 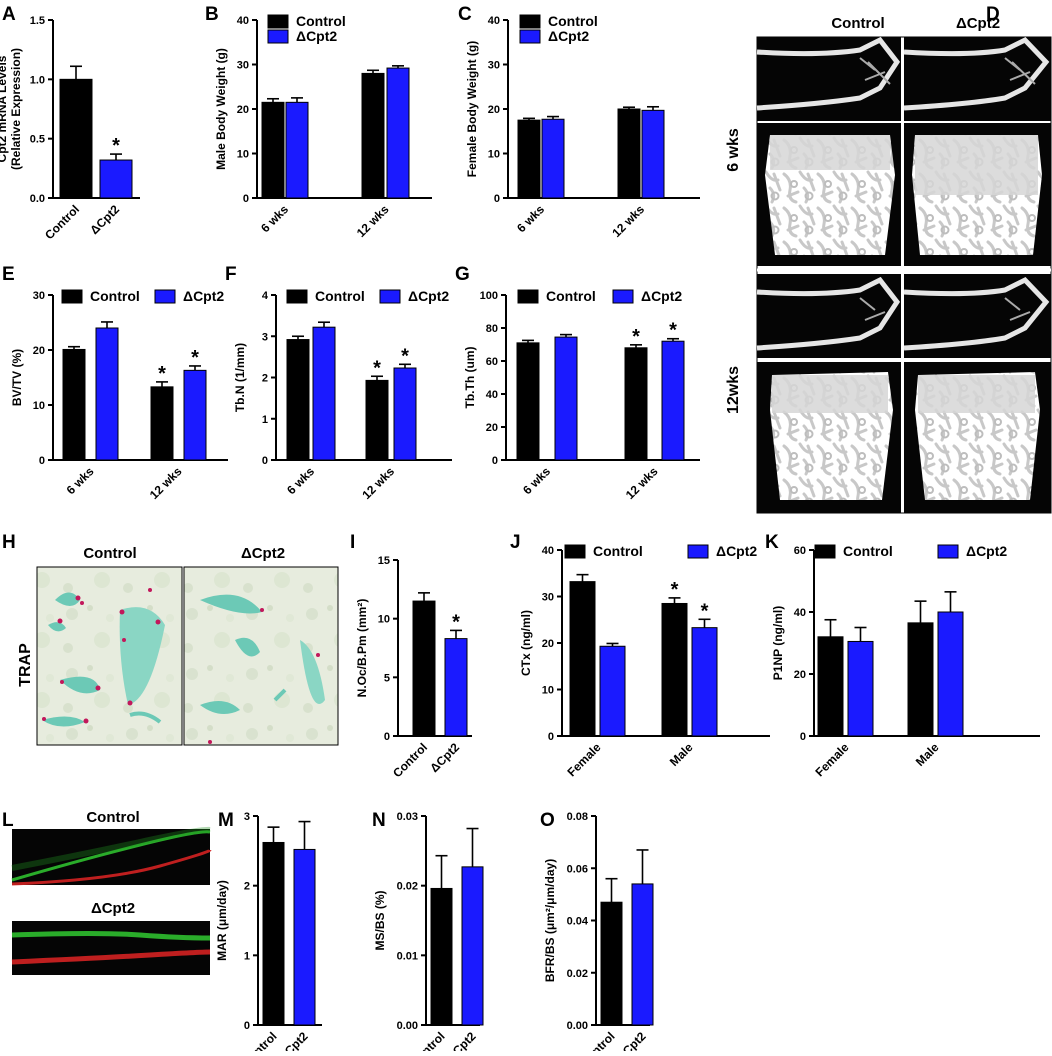 I want to click on panel-a-label: A, so click(x=9, y=14).